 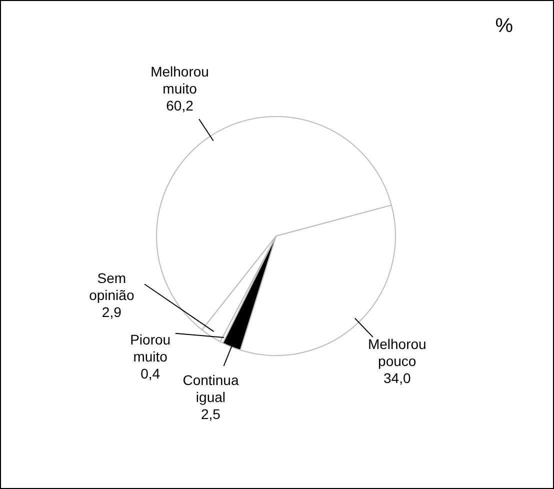 What do you see at coordinates (111, 286) in the screenshot?
I see `slice-label: Sem opinião` at bounding box center [111, 286].